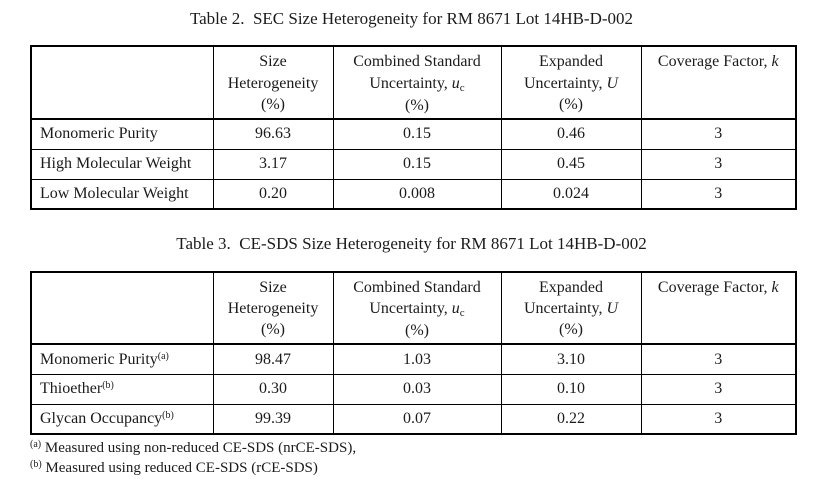 The image size is (823, 479). Describe the element at coordinates (273, 419) in the screenshot. I see `value-cell: 99.39` at that location.